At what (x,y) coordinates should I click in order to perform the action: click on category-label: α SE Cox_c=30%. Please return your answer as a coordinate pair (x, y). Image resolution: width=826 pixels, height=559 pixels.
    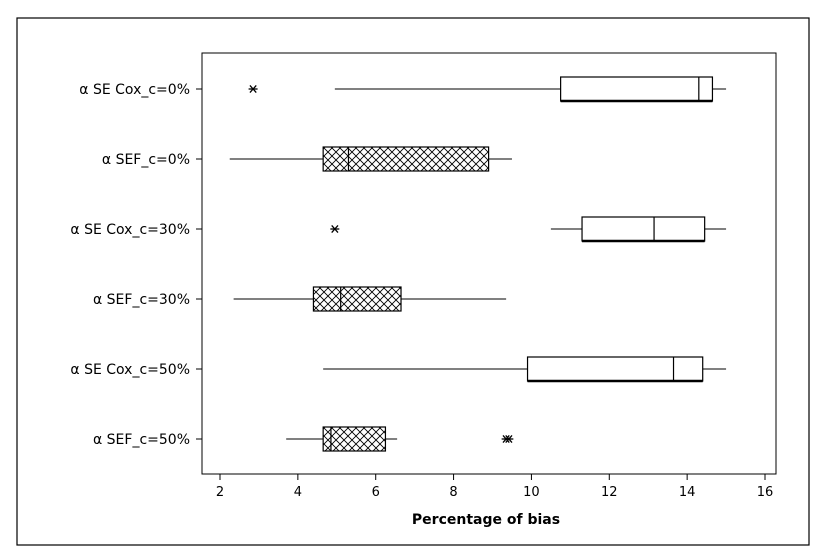
    Looking at the image, I should click on (130, 230).